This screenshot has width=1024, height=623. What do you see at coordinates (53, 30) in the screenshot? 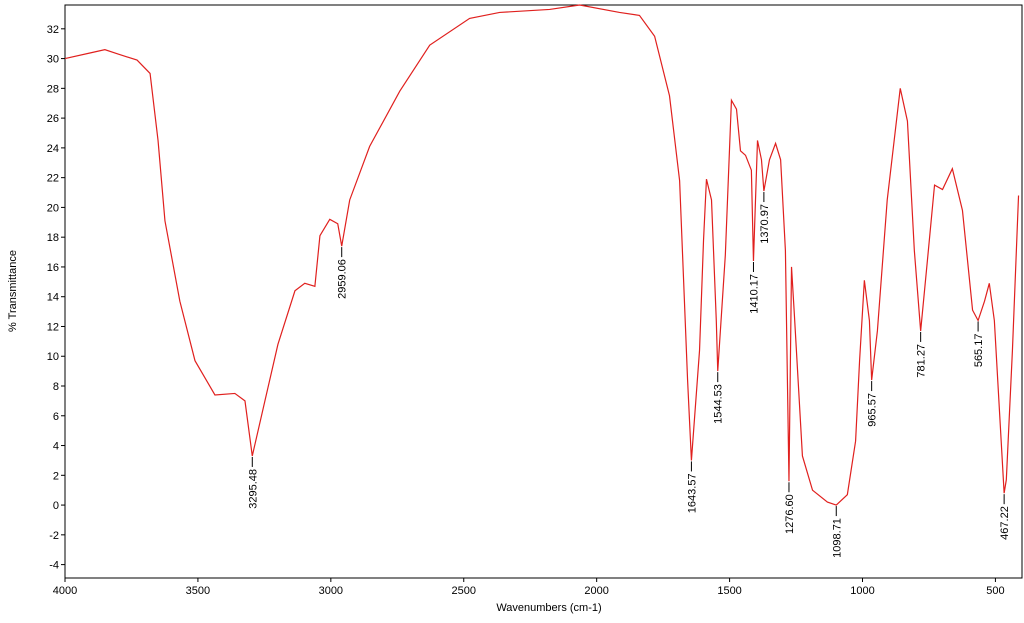
I see `y-tick-label: 32` at bounding box center [53, 30].